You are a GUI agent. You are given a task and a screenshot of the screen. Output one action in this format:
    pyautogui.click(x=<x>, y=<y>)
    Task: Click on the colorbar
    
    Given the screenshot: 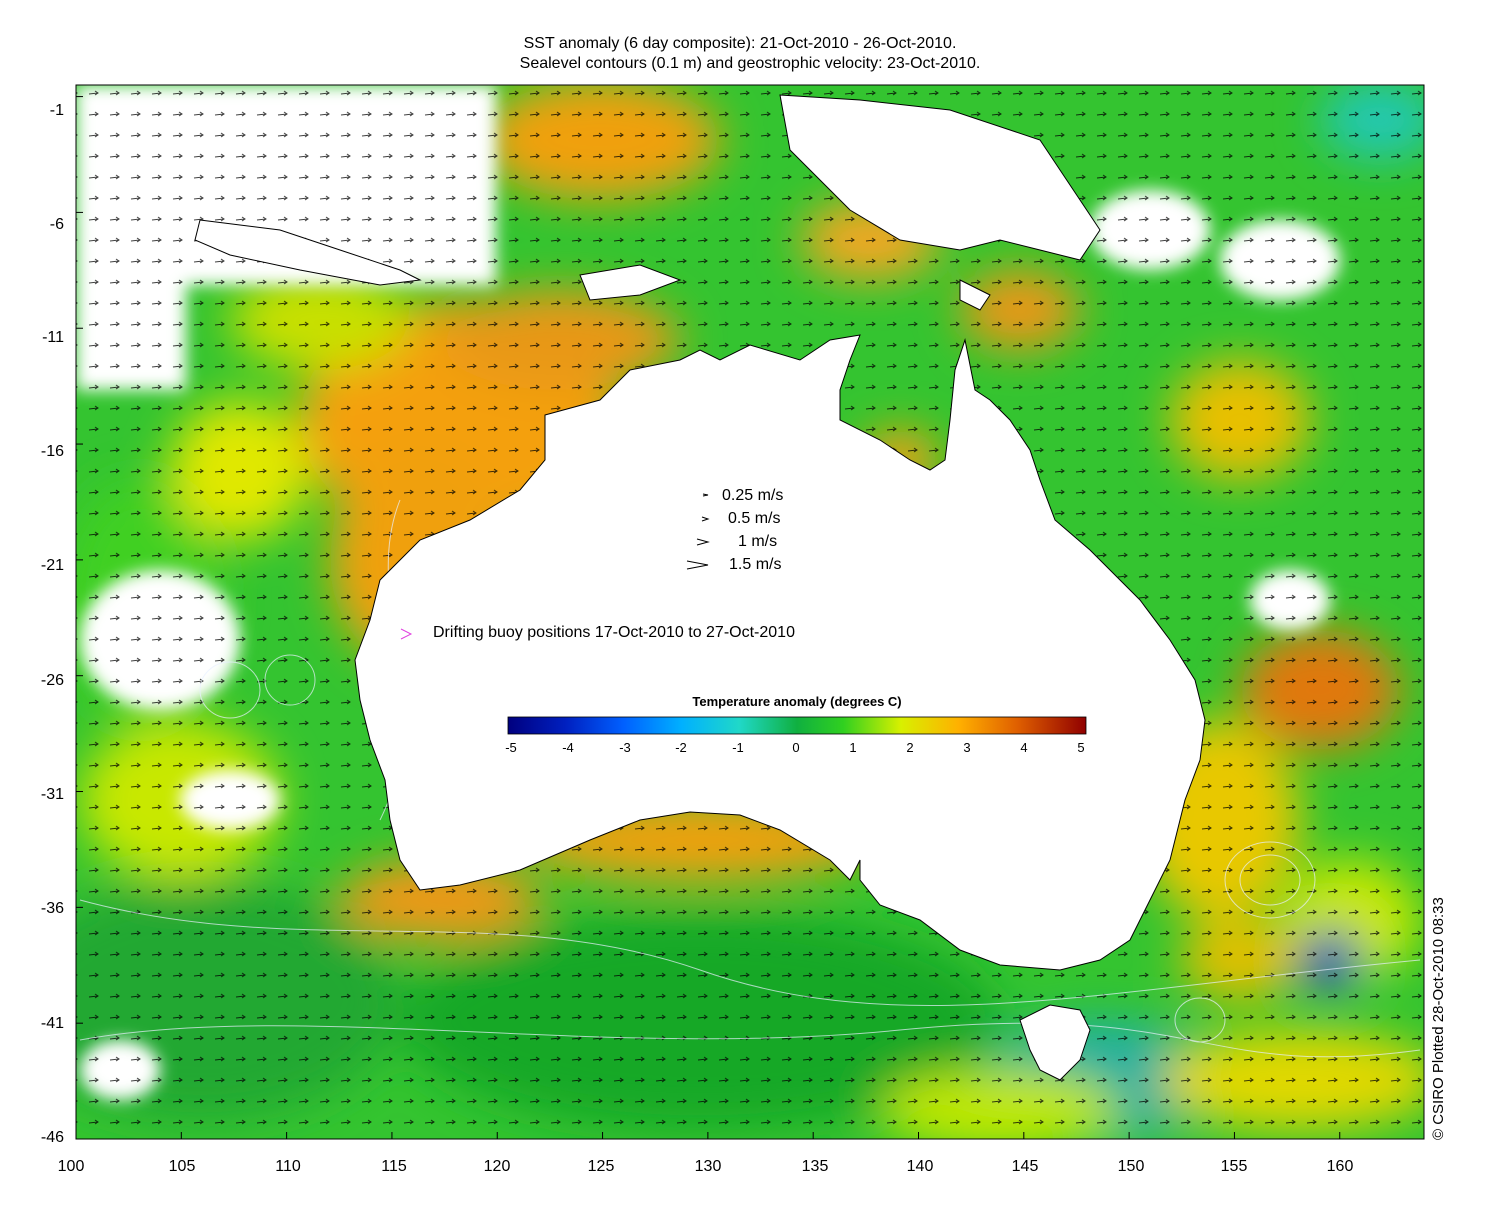 What is the action you would take?
    pyautogui.click(x=797, y=725)
    